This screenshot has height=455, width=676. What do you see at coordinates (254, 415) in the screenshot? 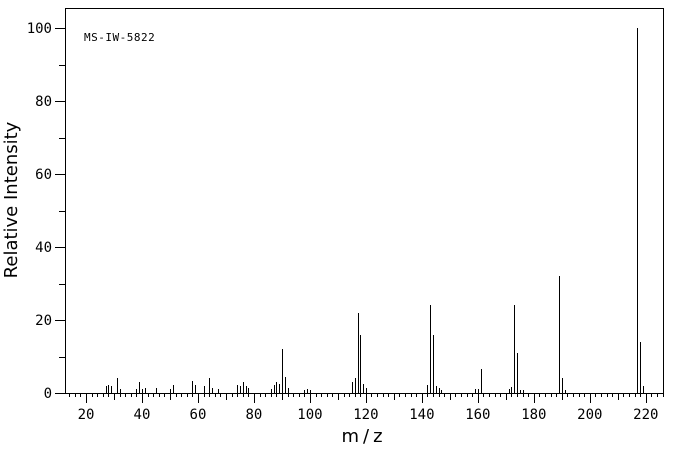
I see `x-tick-label: 80` at bounding box center [254, 415].